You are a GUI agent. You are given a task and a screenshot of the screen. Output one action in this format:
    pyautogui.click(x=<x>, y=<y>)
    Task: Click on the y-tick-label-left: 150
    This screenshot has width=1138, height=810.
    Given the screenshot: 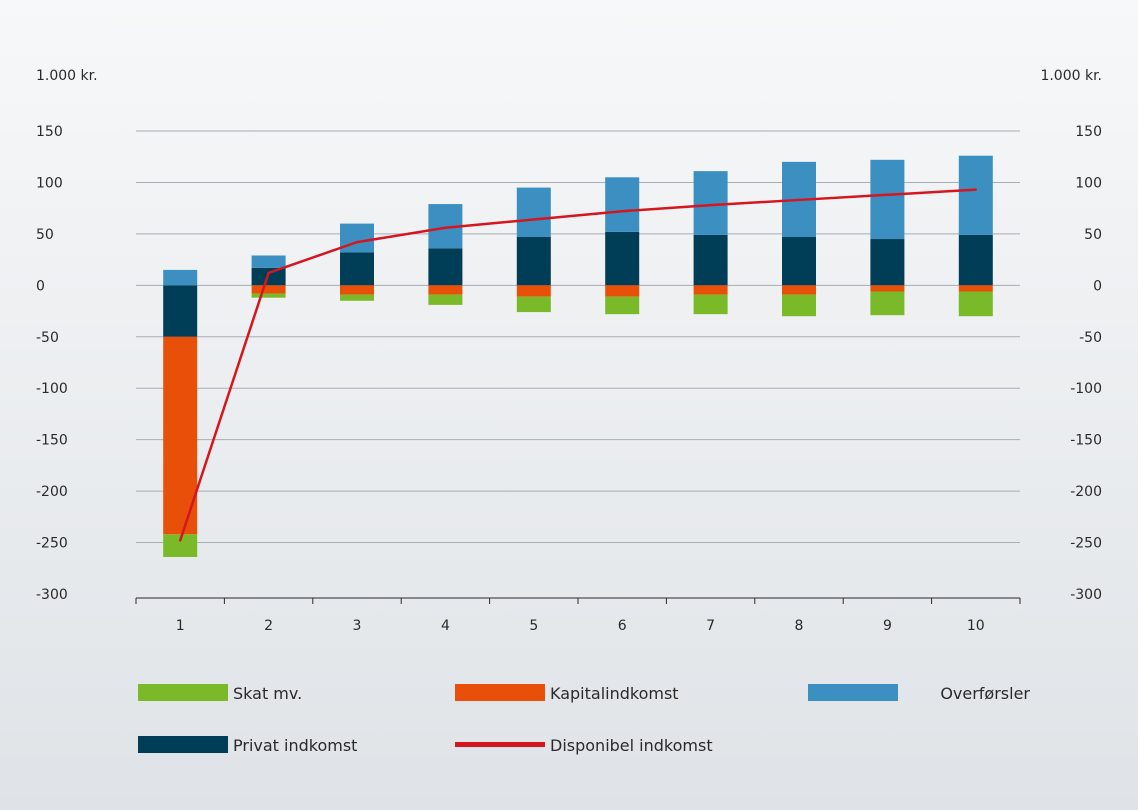 What is the action you would take?
    pyautogui.click(x=49, y=132)
    